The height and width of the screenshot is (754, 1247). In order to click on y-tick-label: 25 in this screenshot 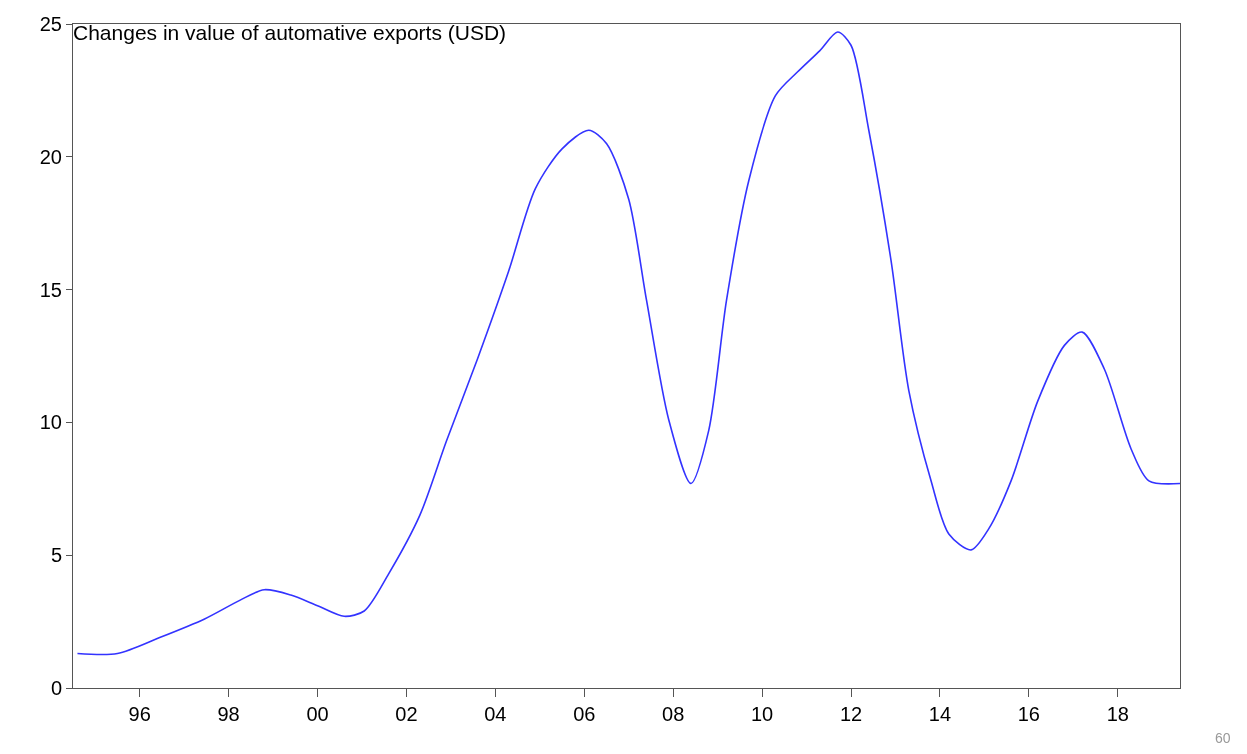, I will do `click(50, 24)`.